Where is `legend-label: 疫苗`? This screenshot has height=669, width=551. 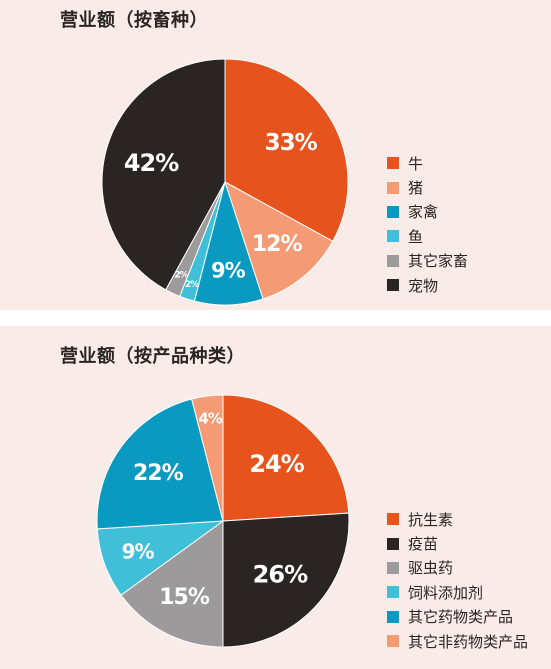 legend-label: 疫苗 is located at coordinates (423, 544).